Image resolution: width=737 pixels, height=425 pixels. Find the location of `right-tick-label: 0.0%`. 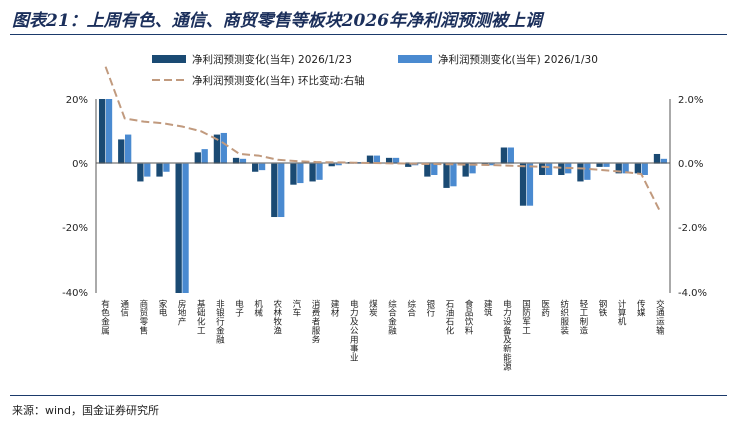

right-tick-label: 0.0% is located at coordinates (690, 164).